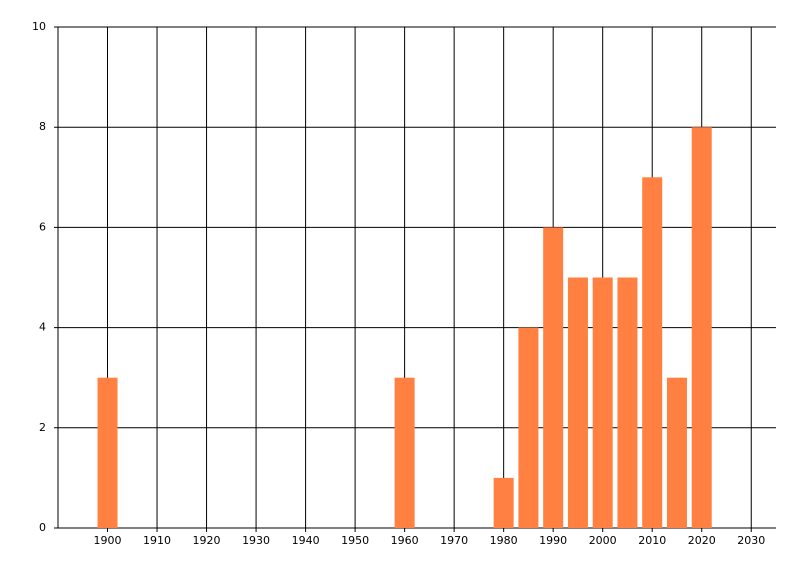  Describe the element at coordinates (157, 540) in the screenshot. I see `x-tick-label: 1910` at that location.